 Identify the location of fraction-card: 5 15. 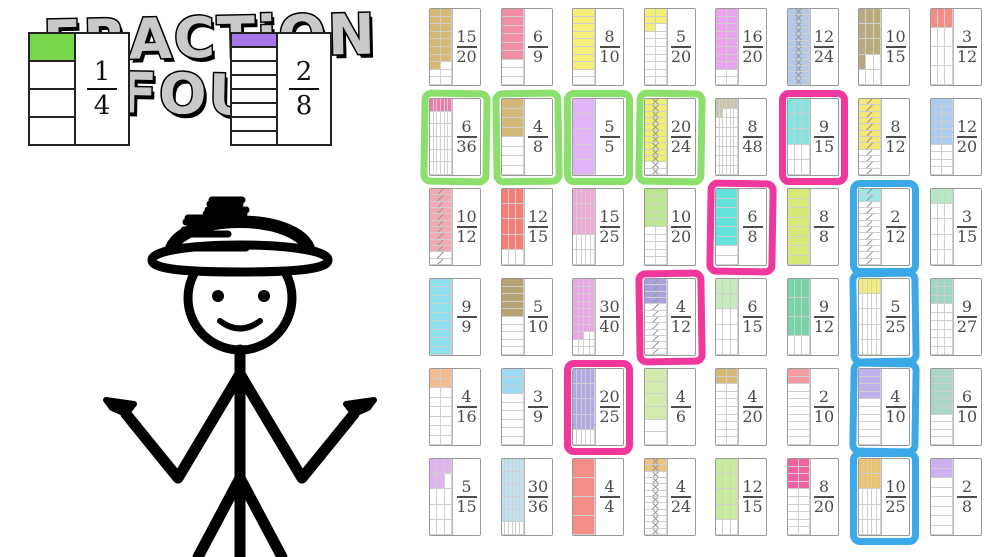
(455, 497).